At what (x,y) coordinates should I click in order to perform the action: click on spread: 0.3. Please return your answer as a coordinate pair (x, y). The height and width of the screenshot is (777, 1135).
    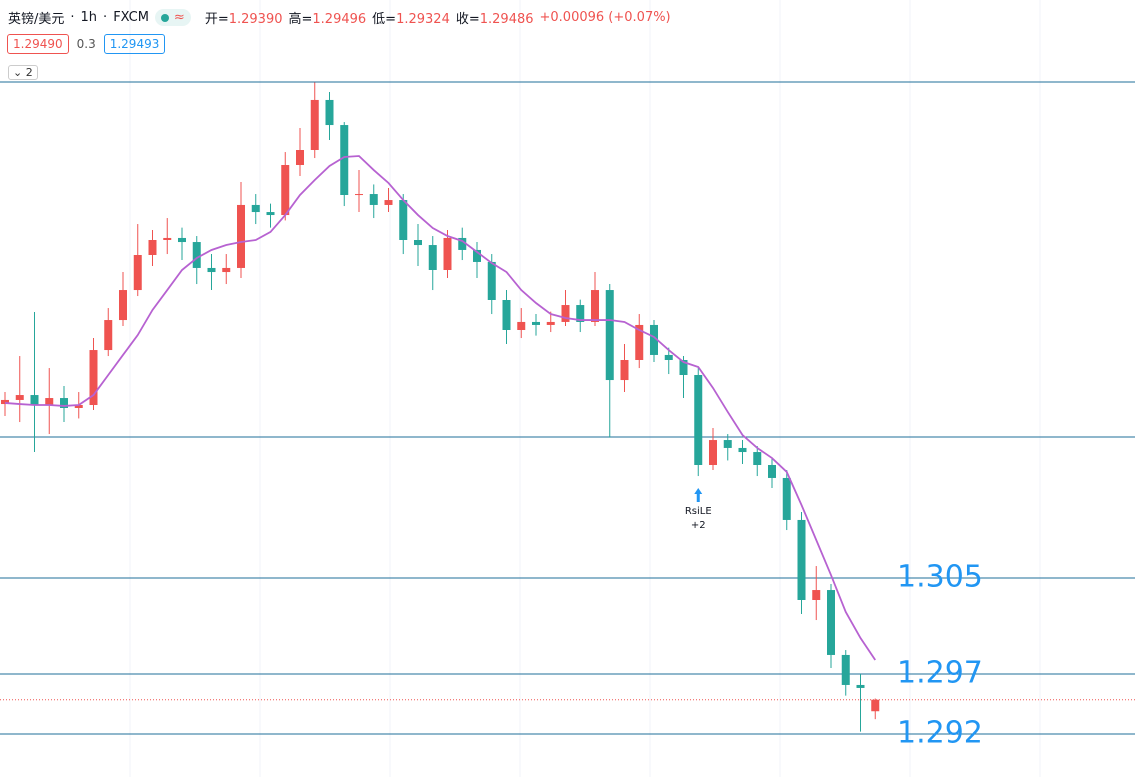
    Looking at the image, I should click on (86, 44).